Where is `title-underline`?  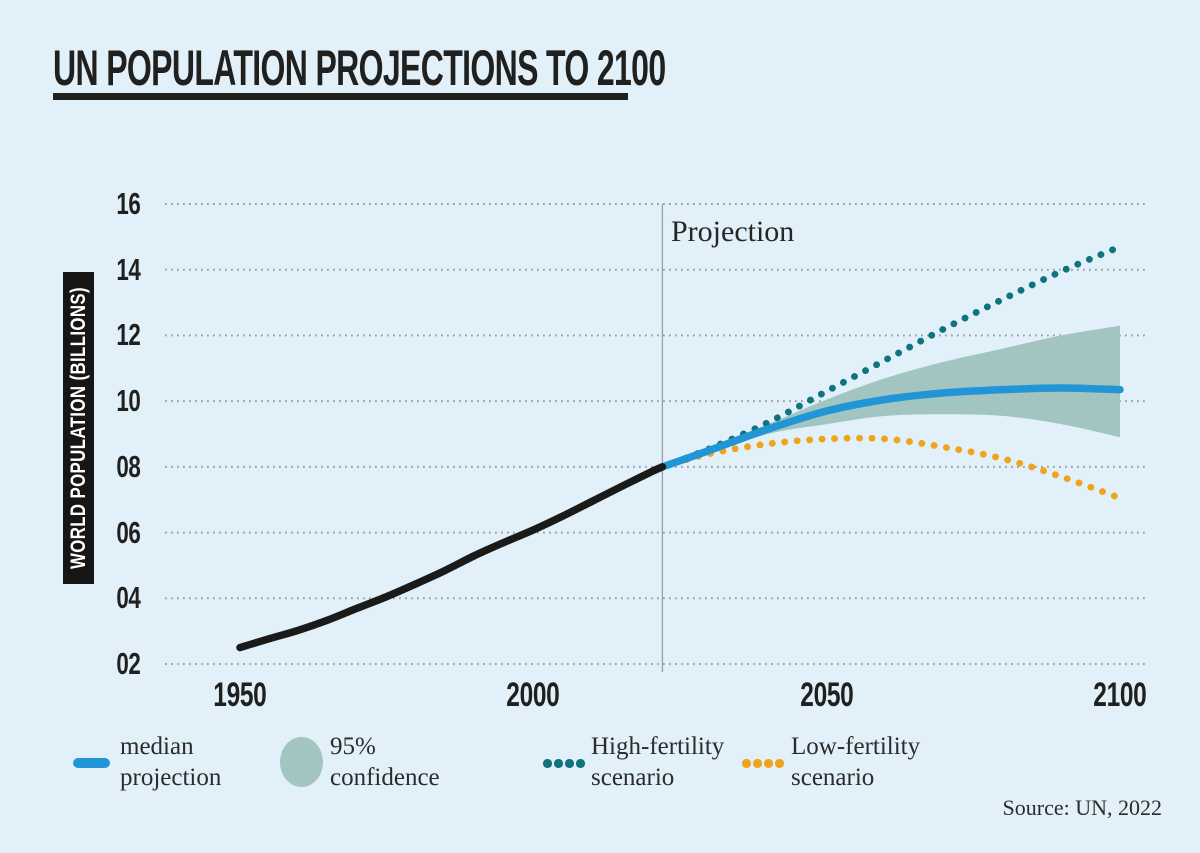 title-underline is located at coordinates (340, 96).